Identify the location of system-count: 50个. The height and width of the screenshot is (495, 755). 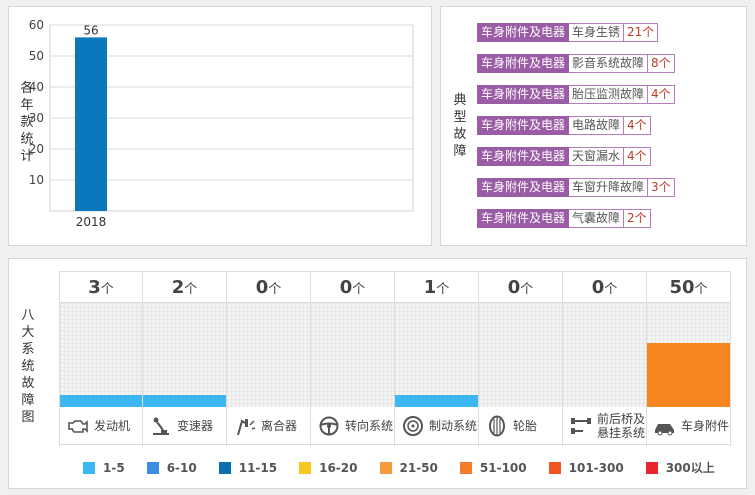
(688, 287).